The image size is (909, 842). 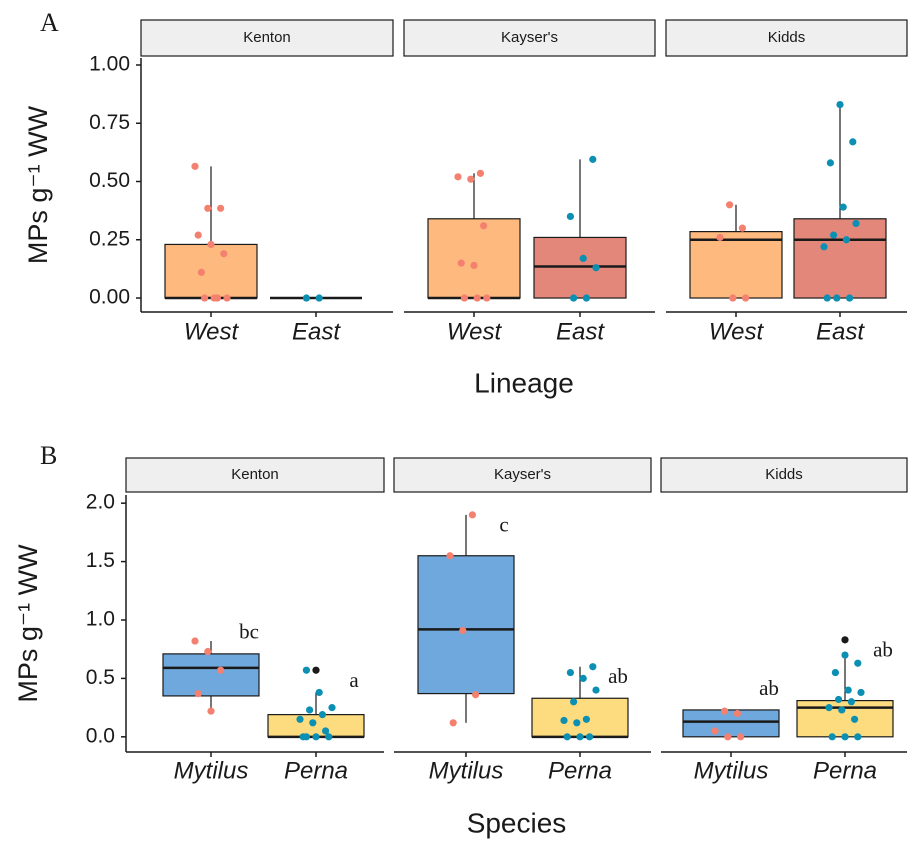 I want to click on panel-label: B, so click(x=48, y=455).